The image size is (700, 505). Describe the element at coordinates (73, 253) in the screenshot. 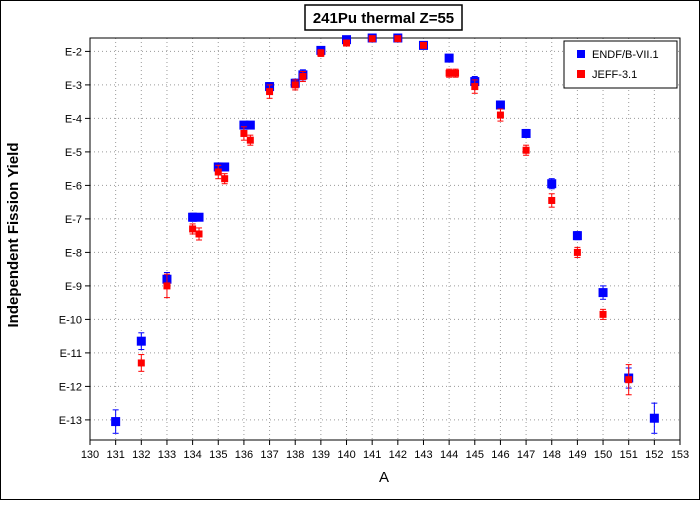

I see `y-tick-label: E-8` at that location.